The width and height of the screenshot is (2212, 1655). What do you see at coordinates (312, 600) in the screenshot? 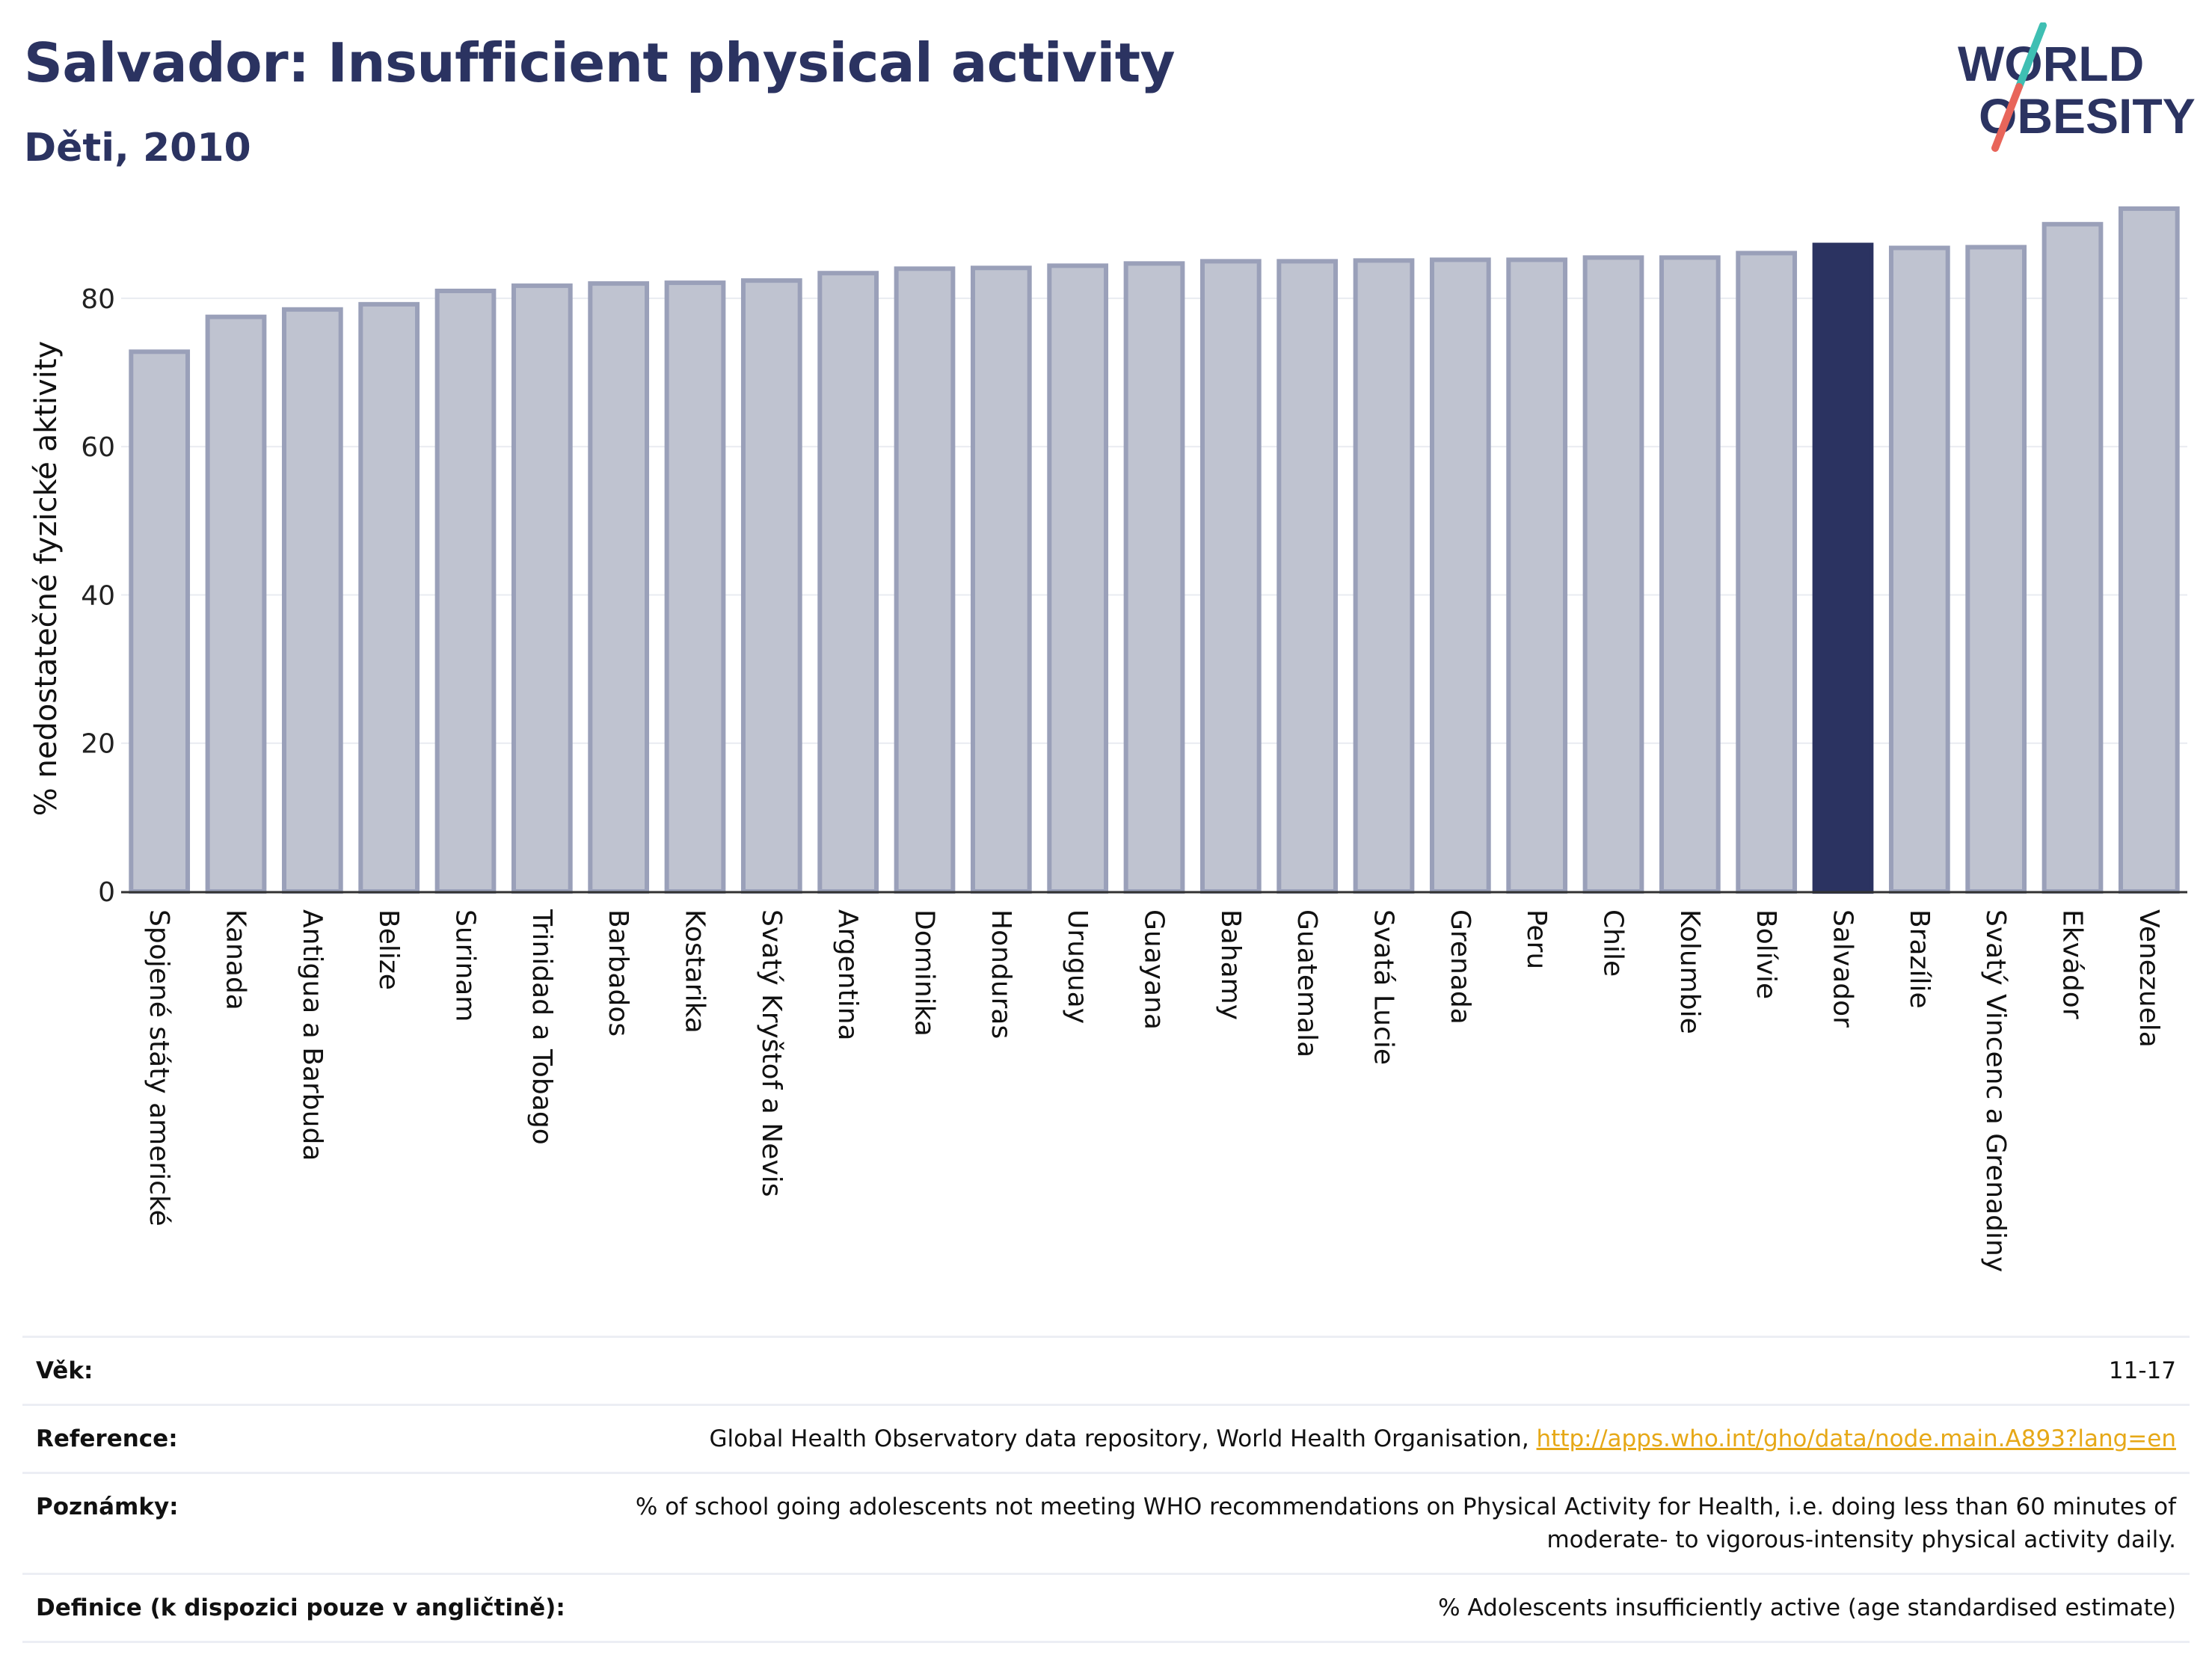
I see `bar-antigua-a-barbuda` at bounding box center [312, 600].